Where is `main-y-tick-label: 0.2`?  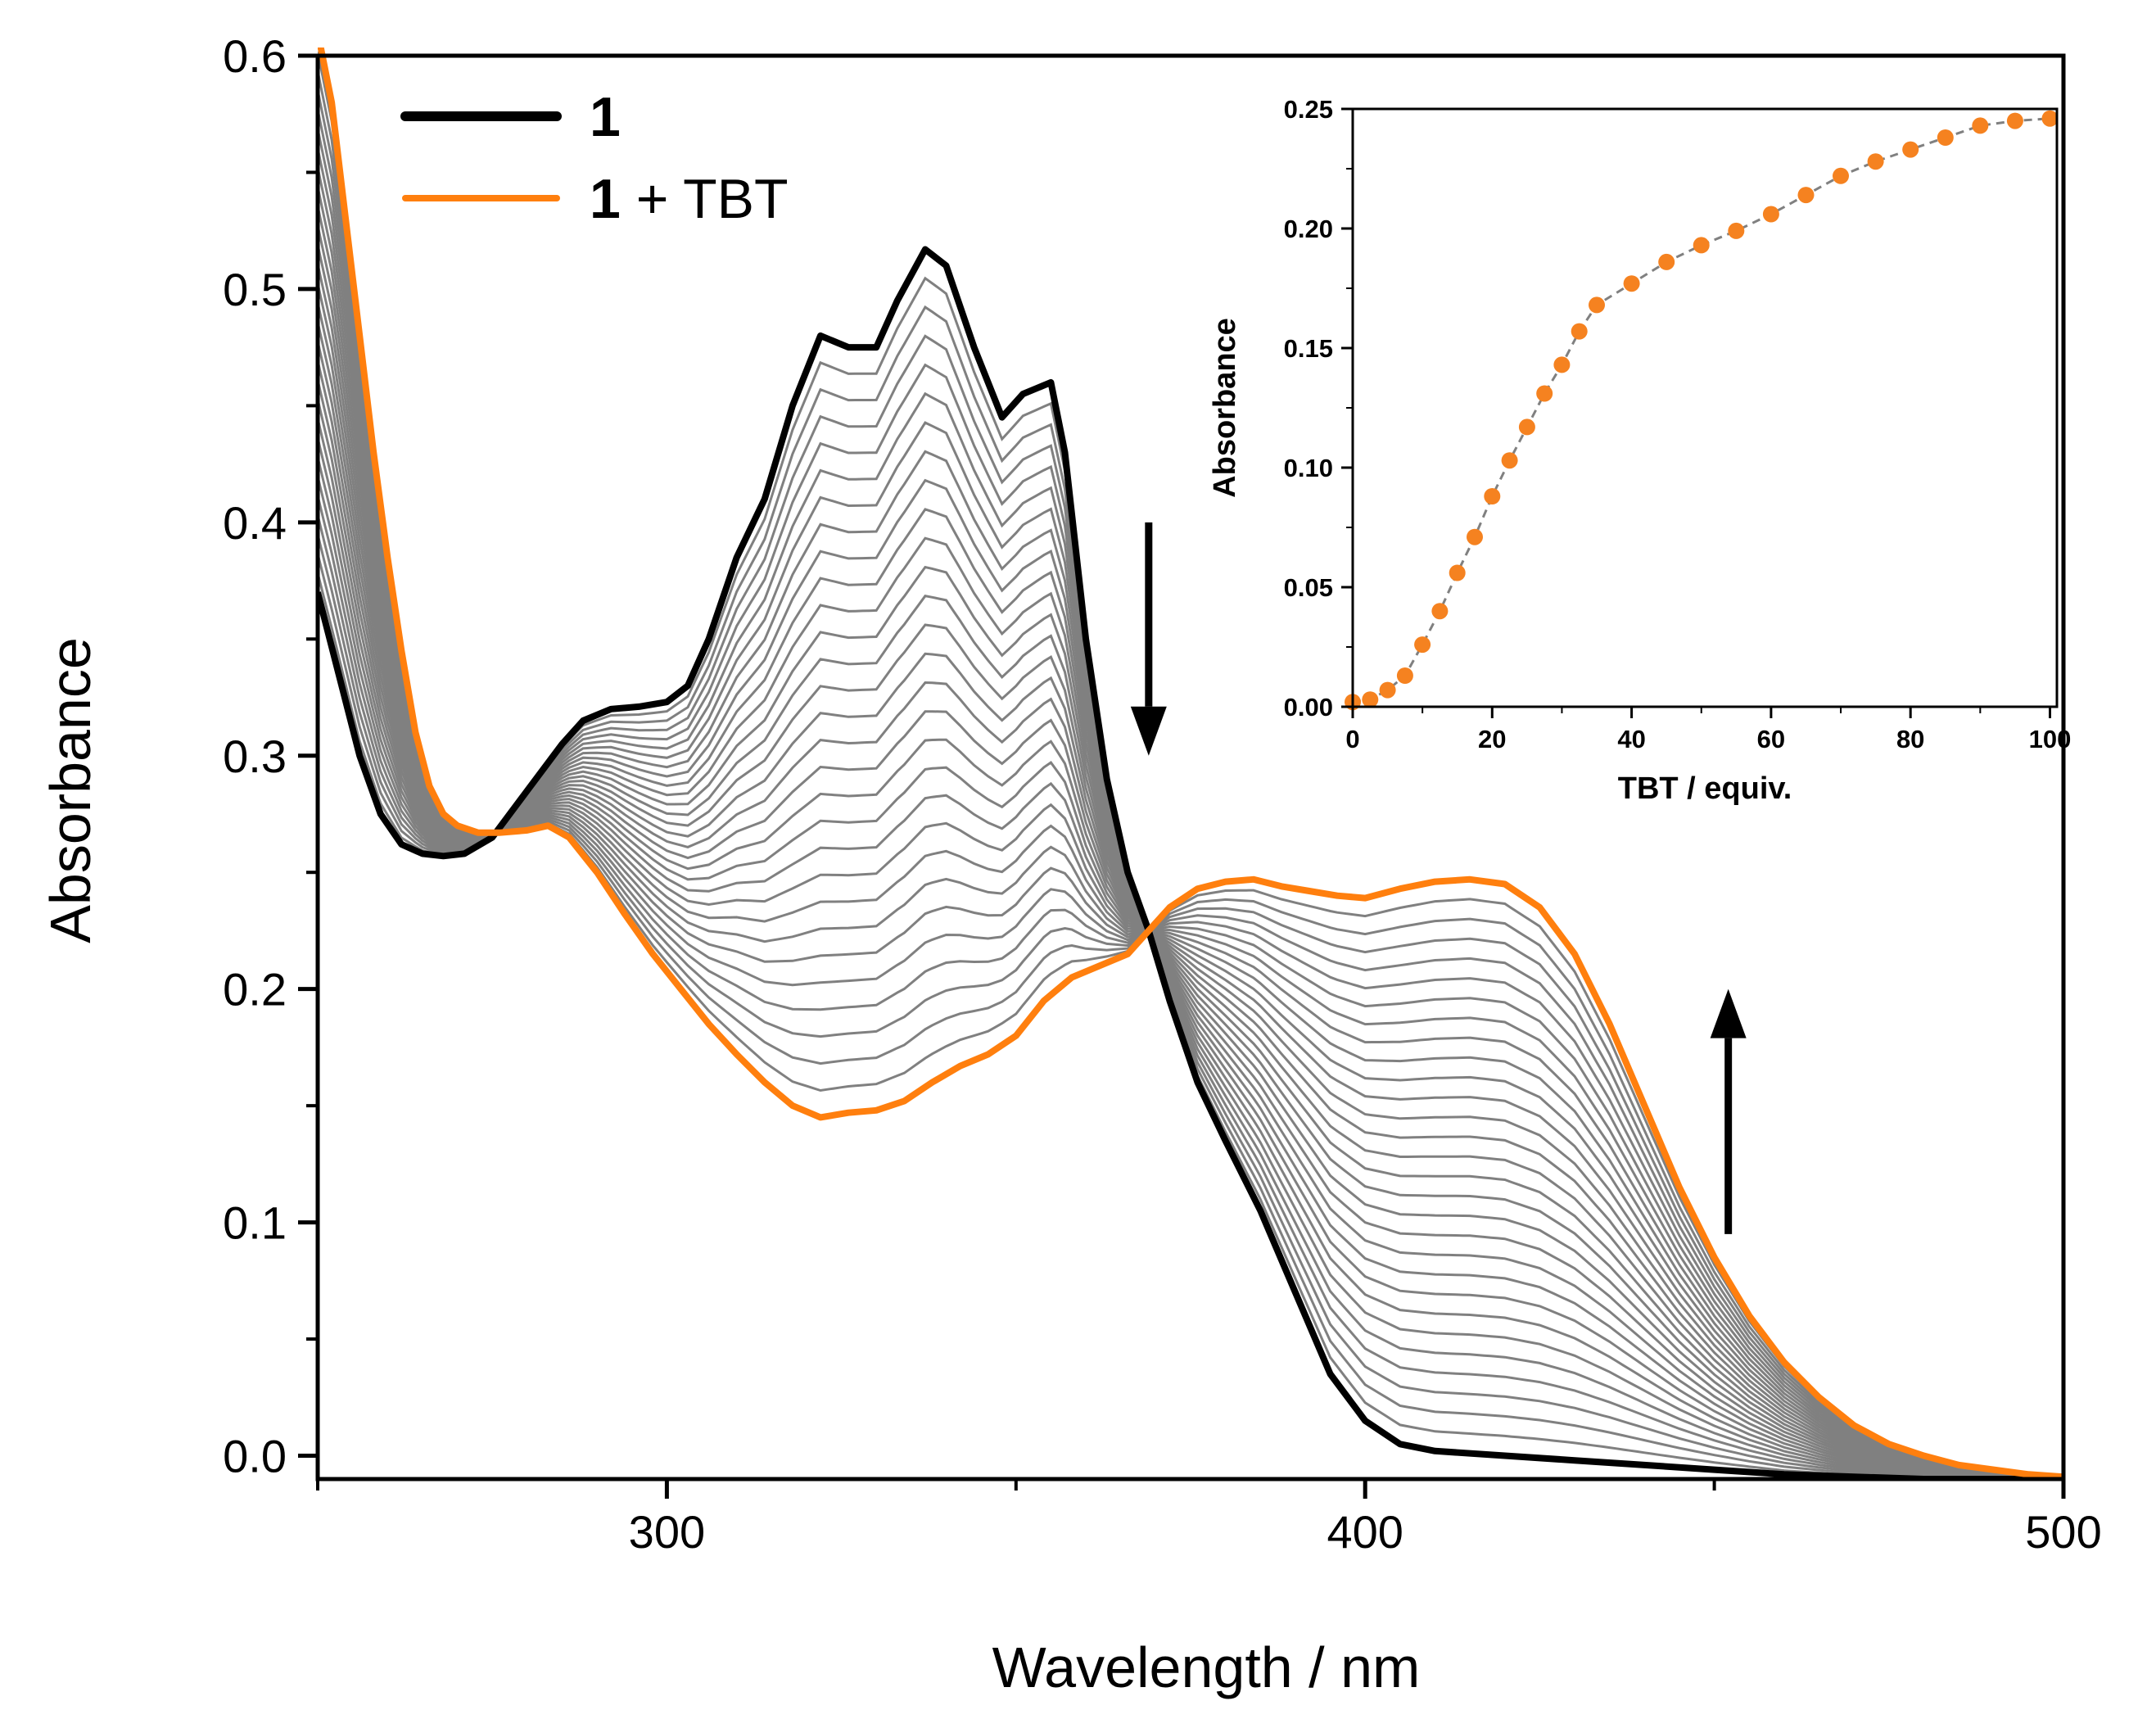 main-y-tick-label: 0.2 is located at coordinates (255, 990).